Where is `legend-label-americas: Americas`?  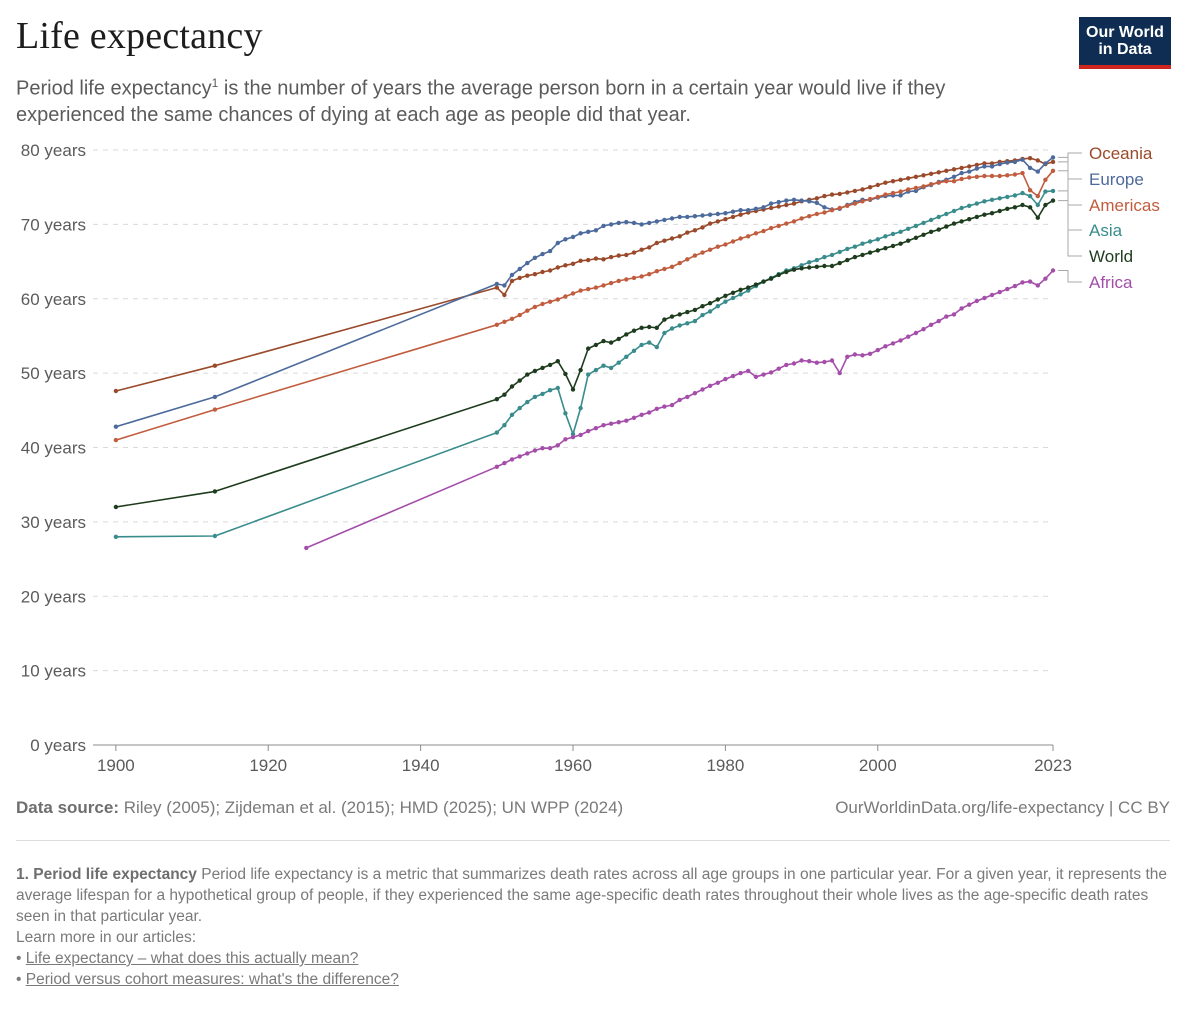
legend-label-americas: Americas is located at coordinates (1124, 205).